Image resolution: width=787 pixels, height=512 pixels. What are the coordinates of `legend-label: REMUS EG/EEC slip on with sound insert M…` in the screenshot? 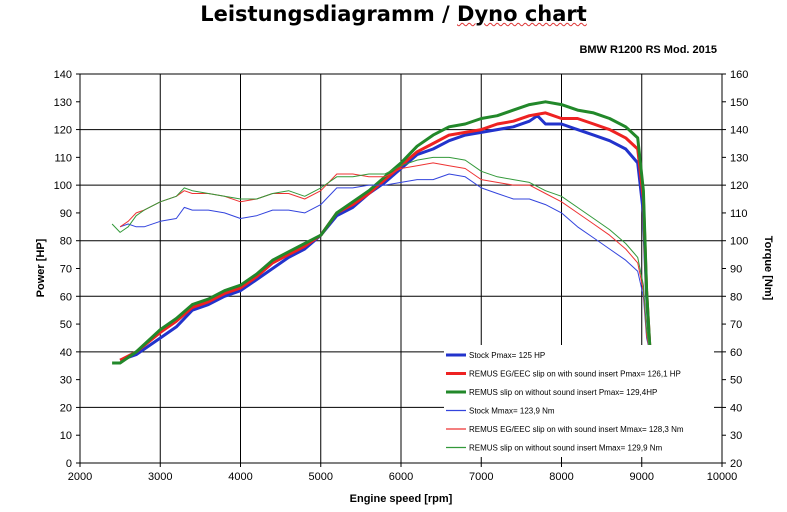 It's located at (576, 429).